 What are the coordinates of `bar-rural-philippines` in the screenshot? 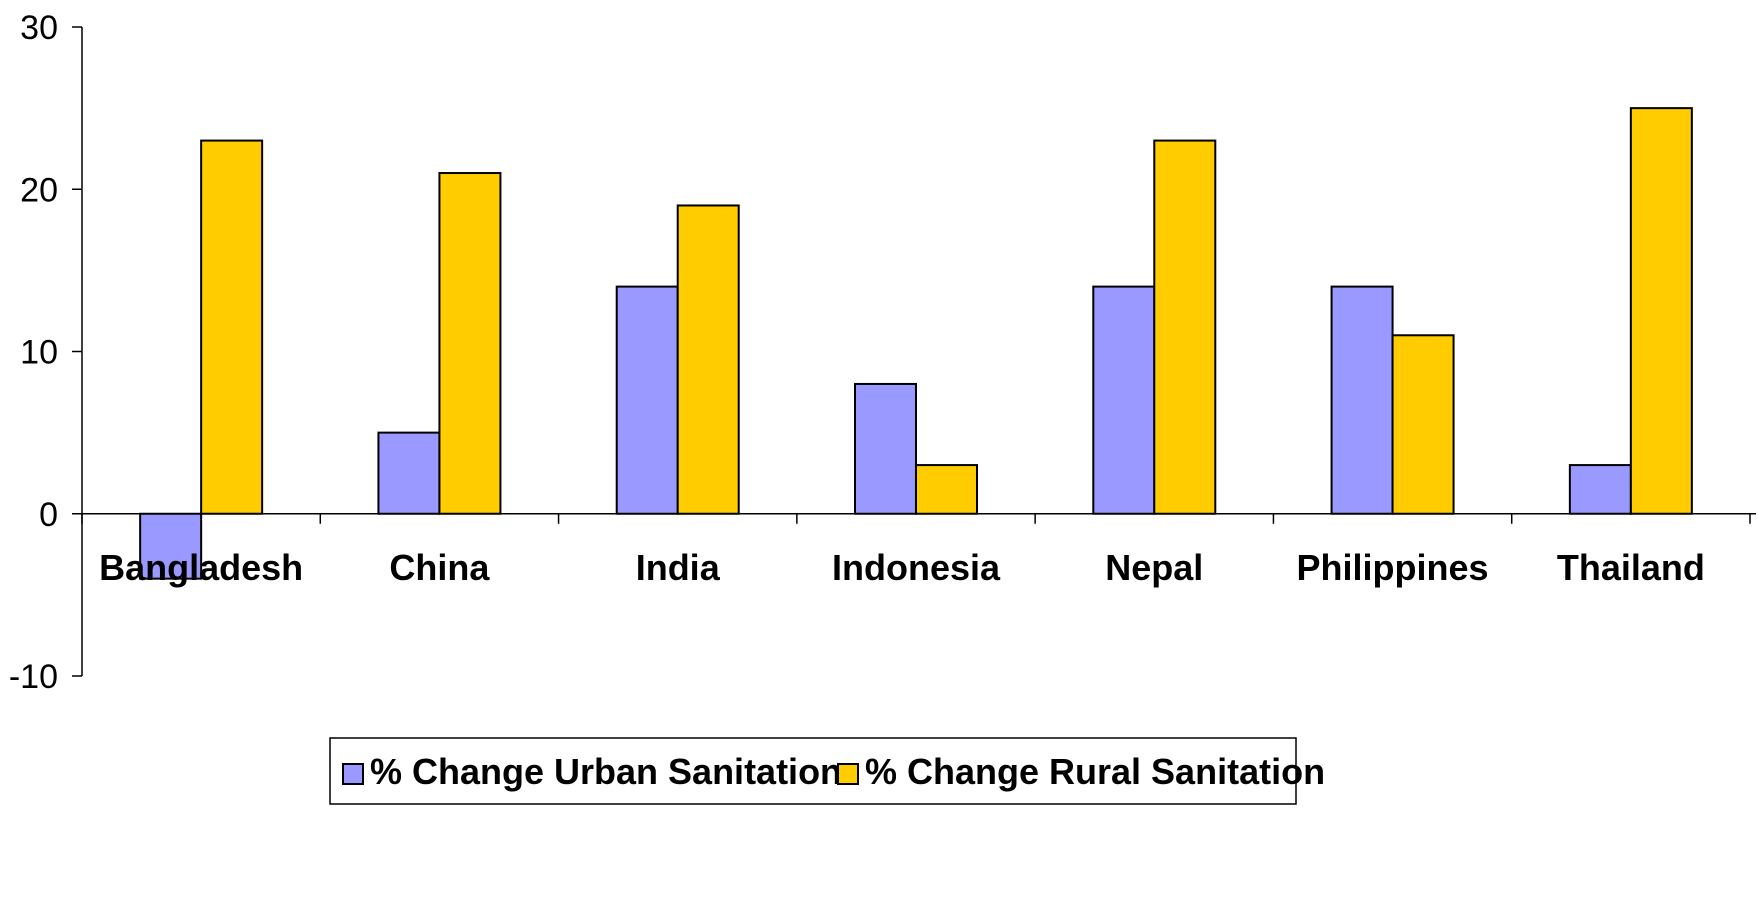 It's located at (1423, 424).